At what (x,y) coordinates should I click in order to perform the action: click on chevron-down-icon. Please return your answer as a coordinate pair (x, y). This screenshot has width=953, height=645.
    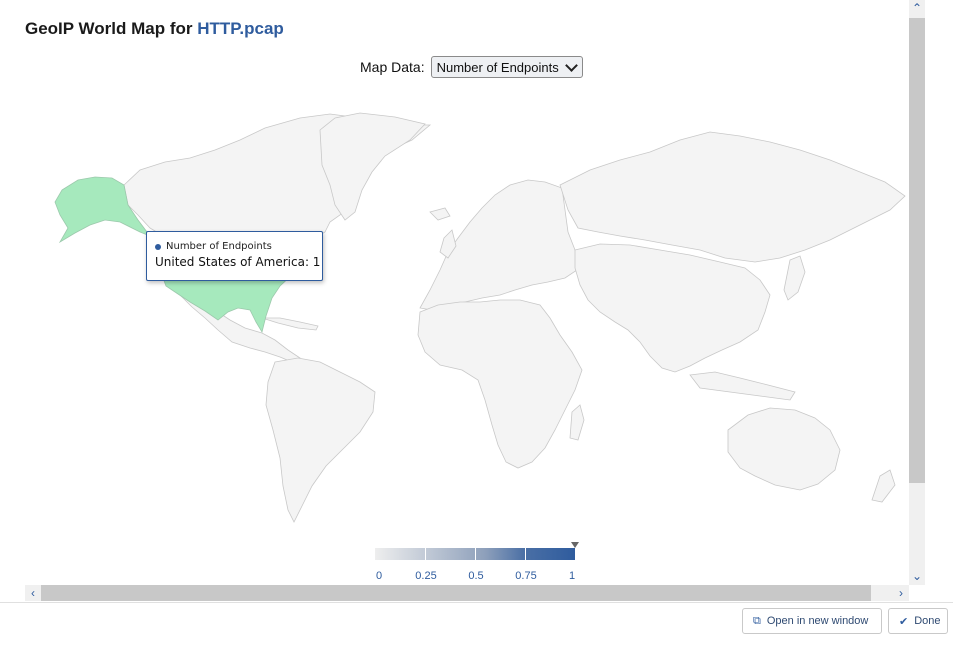
    Looking at the image, I should click on (571, 65).